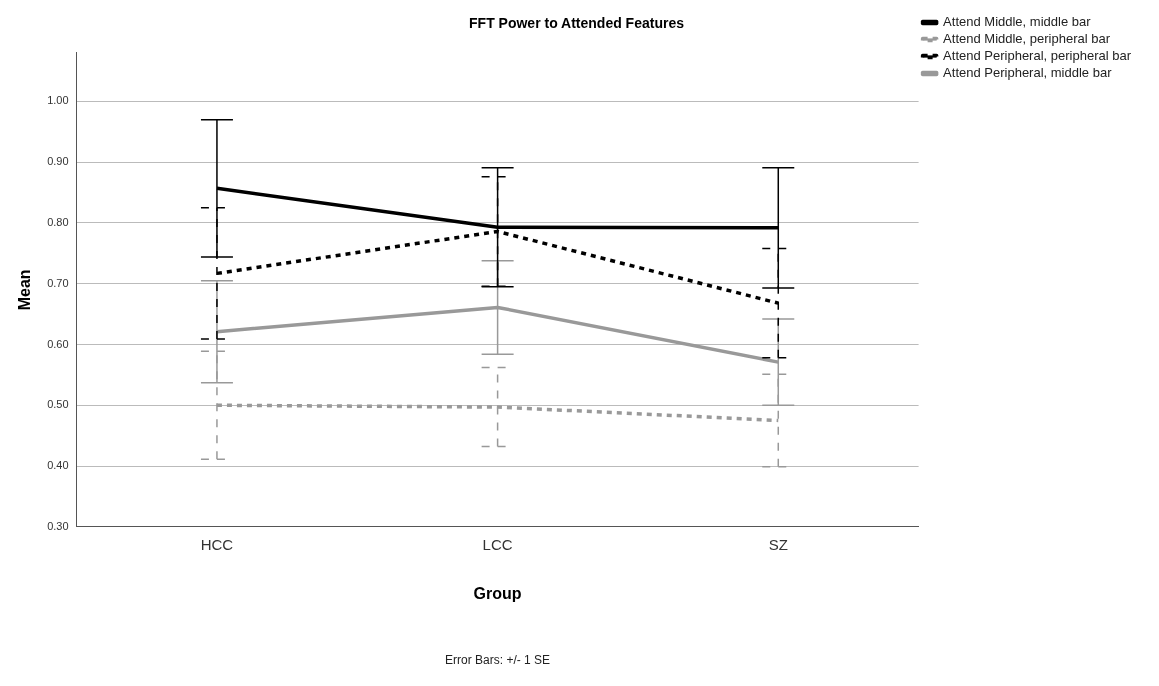  Describe the element at coordinates (497, 544) in the screenshot. I see `x-tick-label: LCC` at that location.